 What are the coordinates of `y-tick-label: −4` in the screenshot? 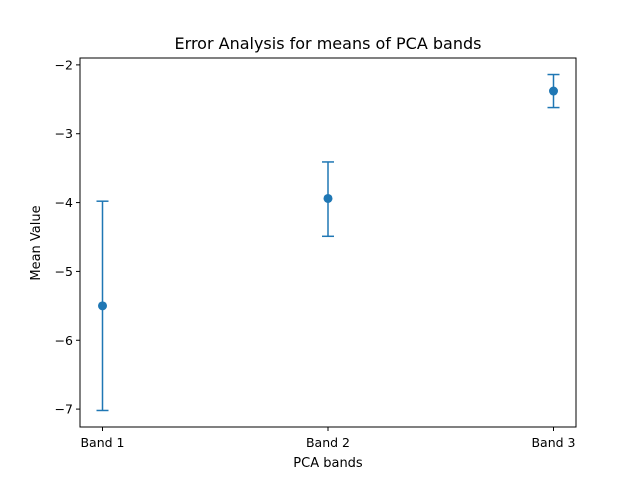 It's located at (64, 202).